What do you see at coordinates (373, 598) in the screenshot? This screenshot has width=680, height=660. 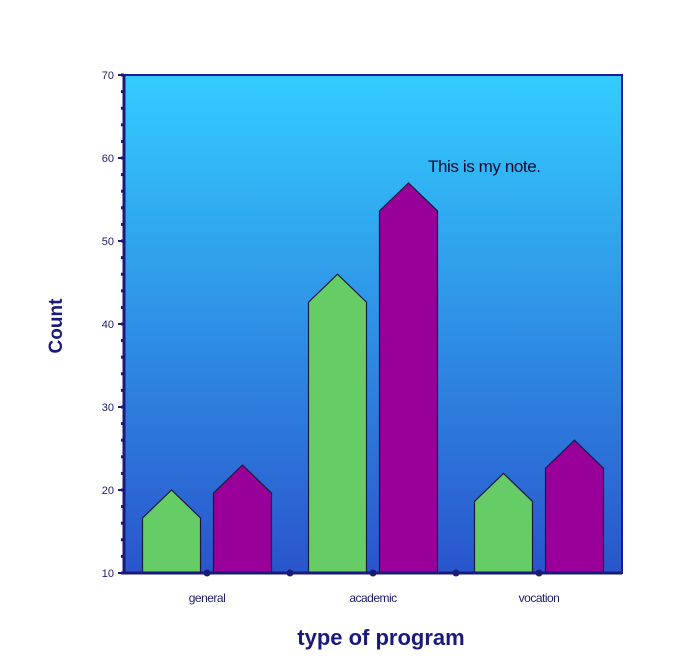 I see `x-tick-label-academic: academic` at bounding box center [373, 598].